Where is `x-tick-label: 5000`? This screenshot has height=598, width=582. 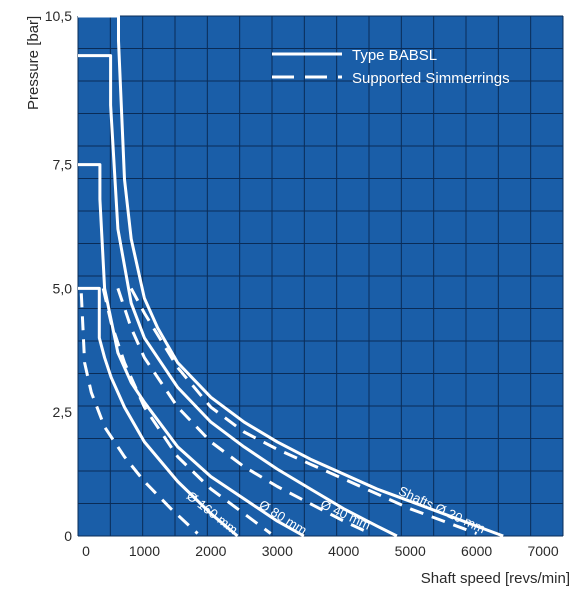
x-tick-label: 5000 is located at coordinates (410, 551).